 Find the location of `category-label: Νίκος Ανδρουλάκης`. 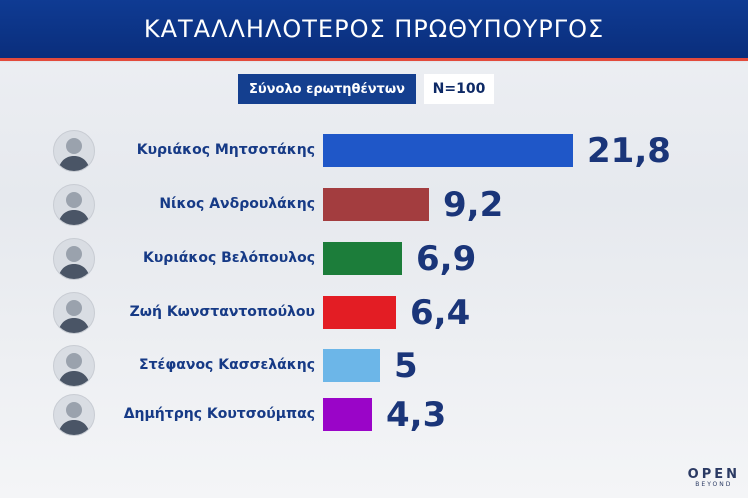

category-label: Νίκος Ανδρουλάκης is located at coordinates (237, 204).